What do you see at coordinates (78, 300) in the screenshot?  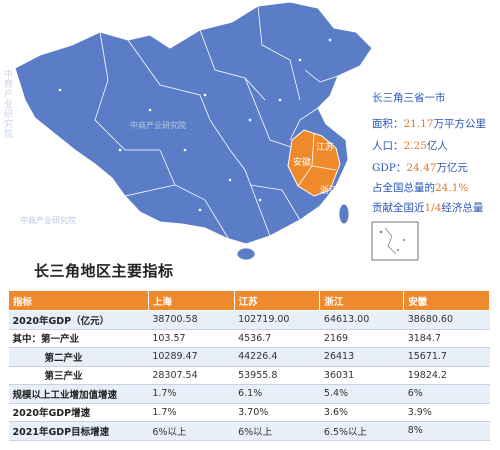 I see `column-header: 指标` at bounding box center [78, 300].